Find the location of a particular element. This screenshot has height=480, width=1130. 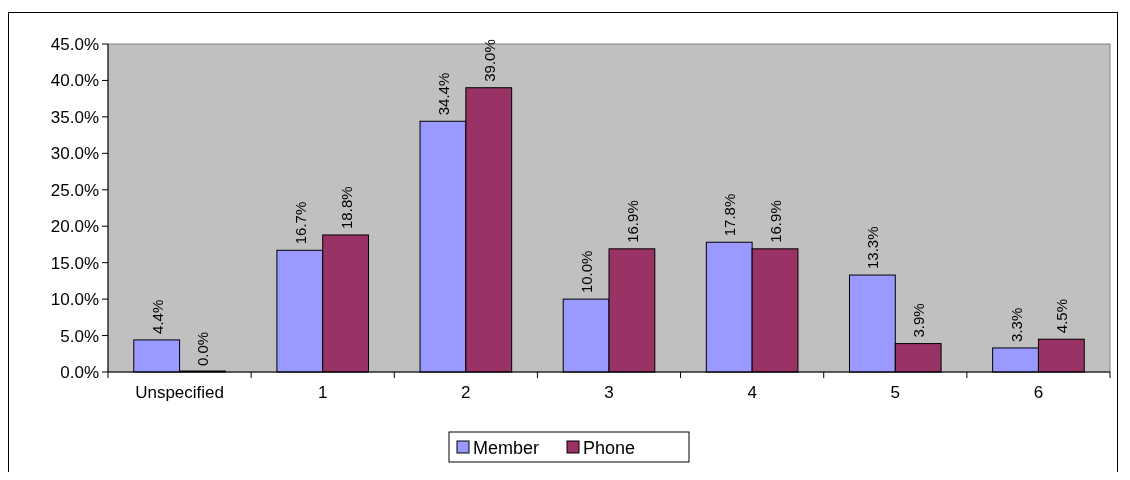

legend-label: Member is located at coordinates (506, 448).